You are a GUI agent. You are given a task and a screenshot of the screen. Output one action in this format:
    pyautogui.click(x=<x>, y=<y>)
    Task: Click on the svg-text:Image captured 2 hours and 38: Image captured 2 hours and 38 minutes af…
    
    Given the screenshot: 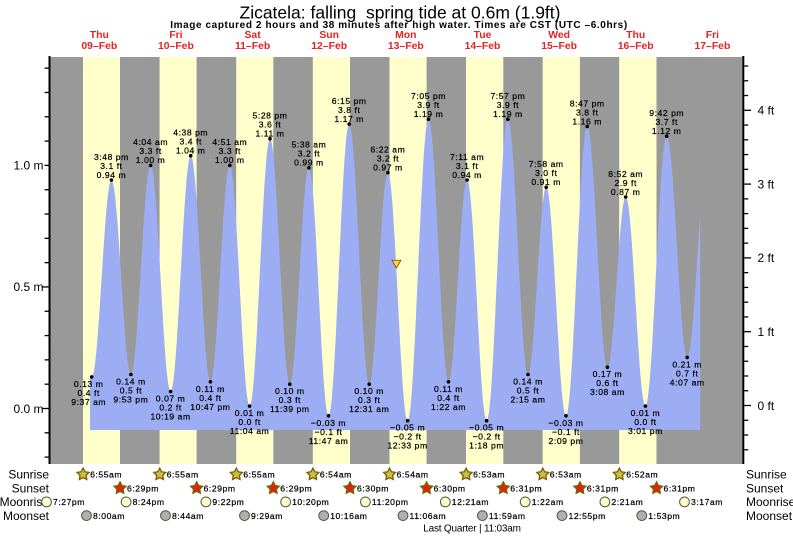 What is the action you would take?
    pyautogui.click(x=399, y=25)
    